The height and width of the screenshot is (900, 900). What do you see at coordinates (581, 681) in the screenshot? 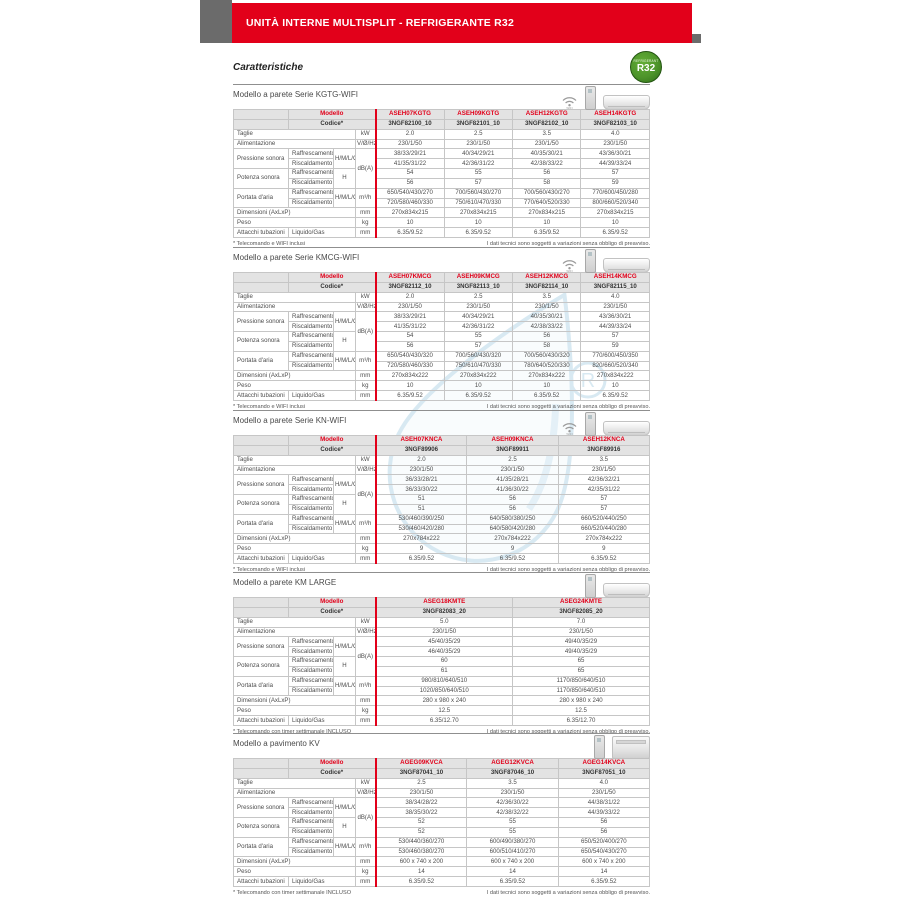
I see `spec-value: 1170/850/640/510` at bounding box center [581, 681].